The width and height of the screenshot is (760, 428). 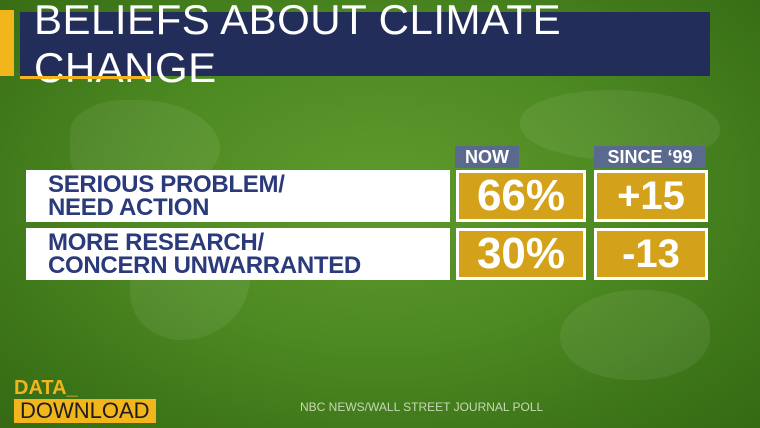 I want to click on logo-line2: DOWNLOAD, so click(x=85, y=411).